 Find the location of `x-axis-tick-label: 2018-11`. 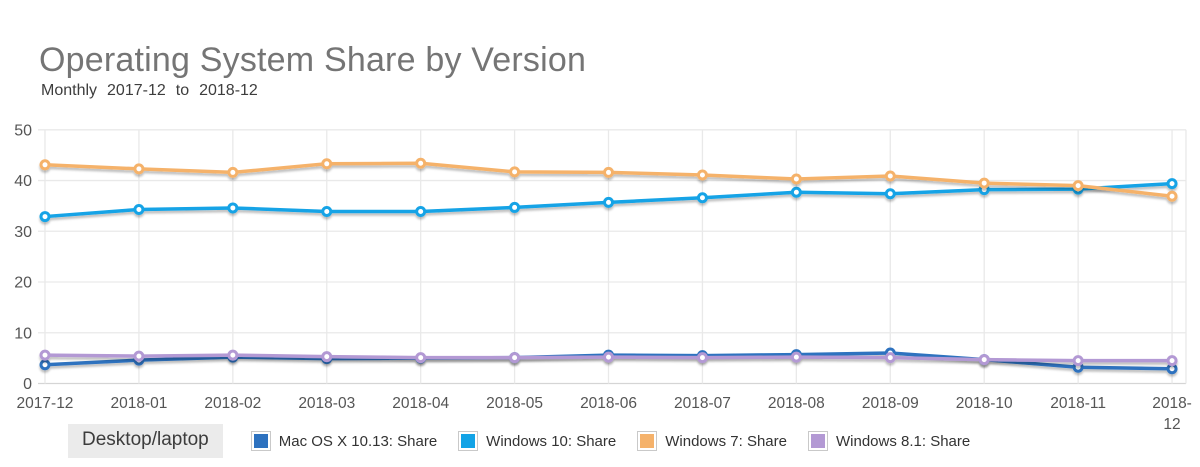

x-axis-tick-label: 2018-11 is located at coordinates (1078, 403).